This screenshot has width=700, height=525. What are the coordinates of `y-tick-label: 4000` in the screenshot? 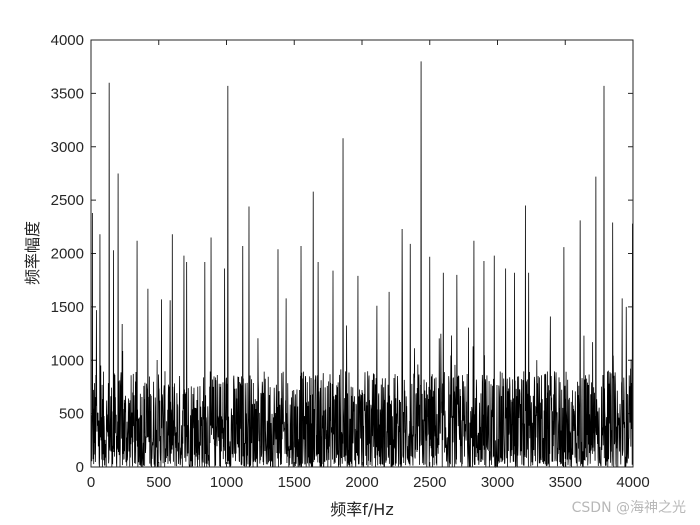 It's located at (67, 40).